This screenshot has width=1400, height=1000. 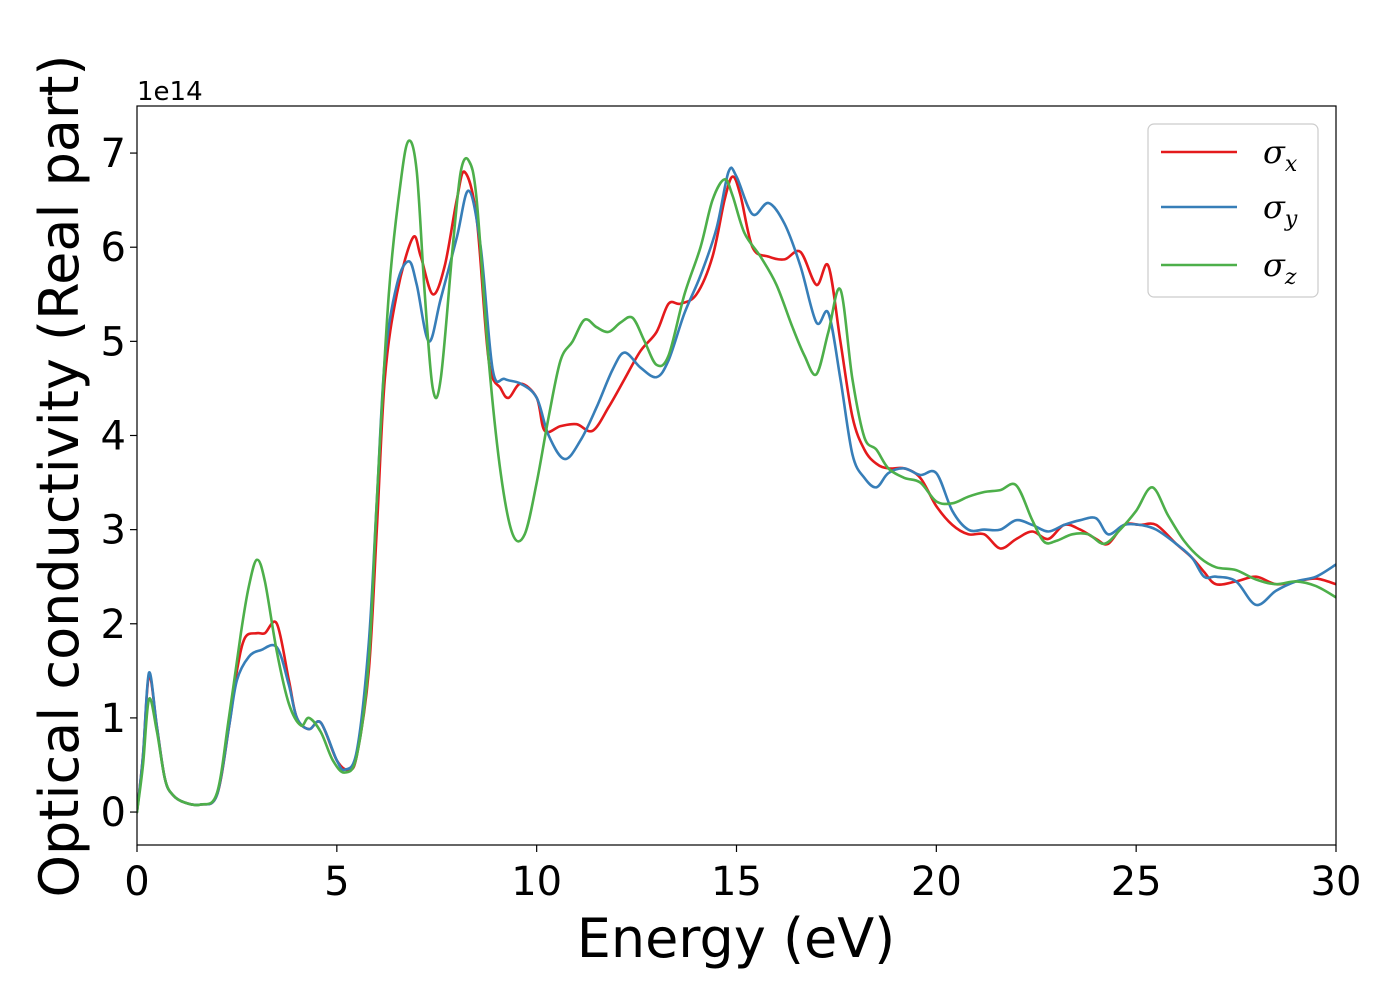 I want to click on x-axis: 0 5 10 15 20 25 30, so click(x=742, y=875).